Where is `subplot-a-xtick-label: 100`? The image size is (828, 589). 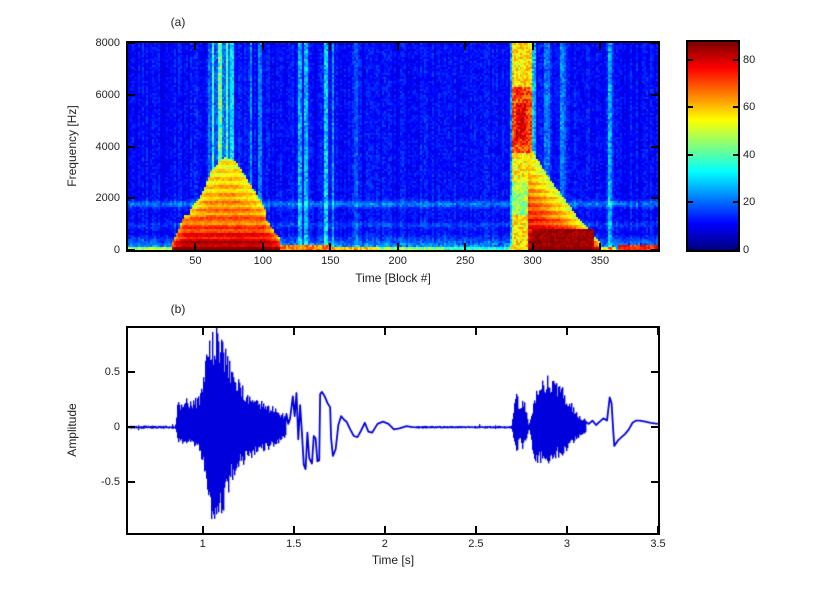 subplot-a-xtick-label: 100 is located at coordinates (263, 261).